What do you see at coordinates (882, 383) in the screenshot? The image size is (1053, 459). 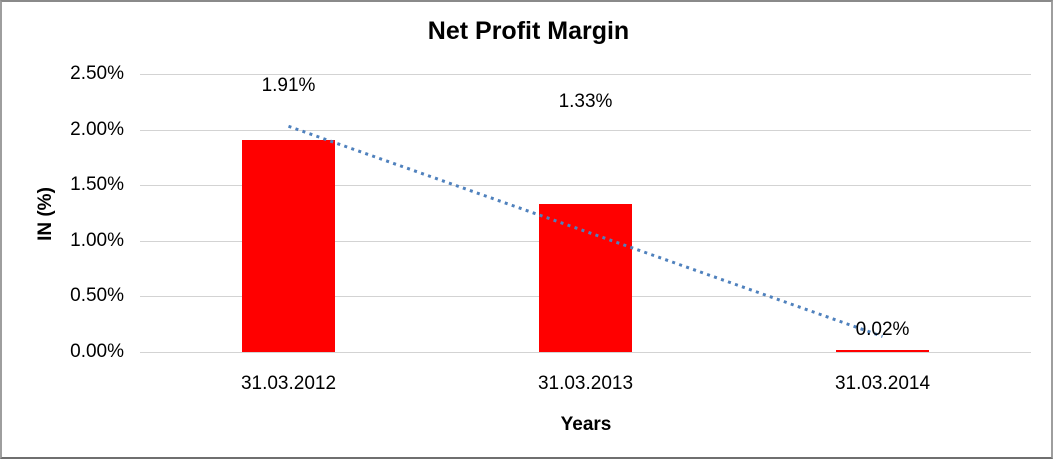 I see `category-label: 31.03.2014` at bounding box center [882, 383].